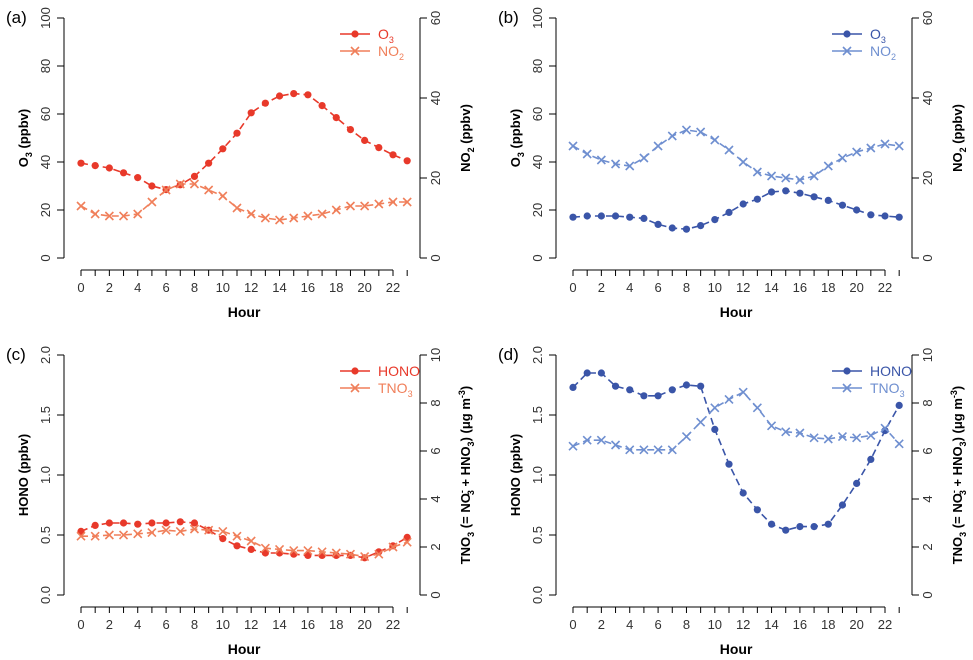  What do you see at coordinates (16, 17) in the screenshot?
I see `panel-label: (a)` at bounding box center [16, 17].